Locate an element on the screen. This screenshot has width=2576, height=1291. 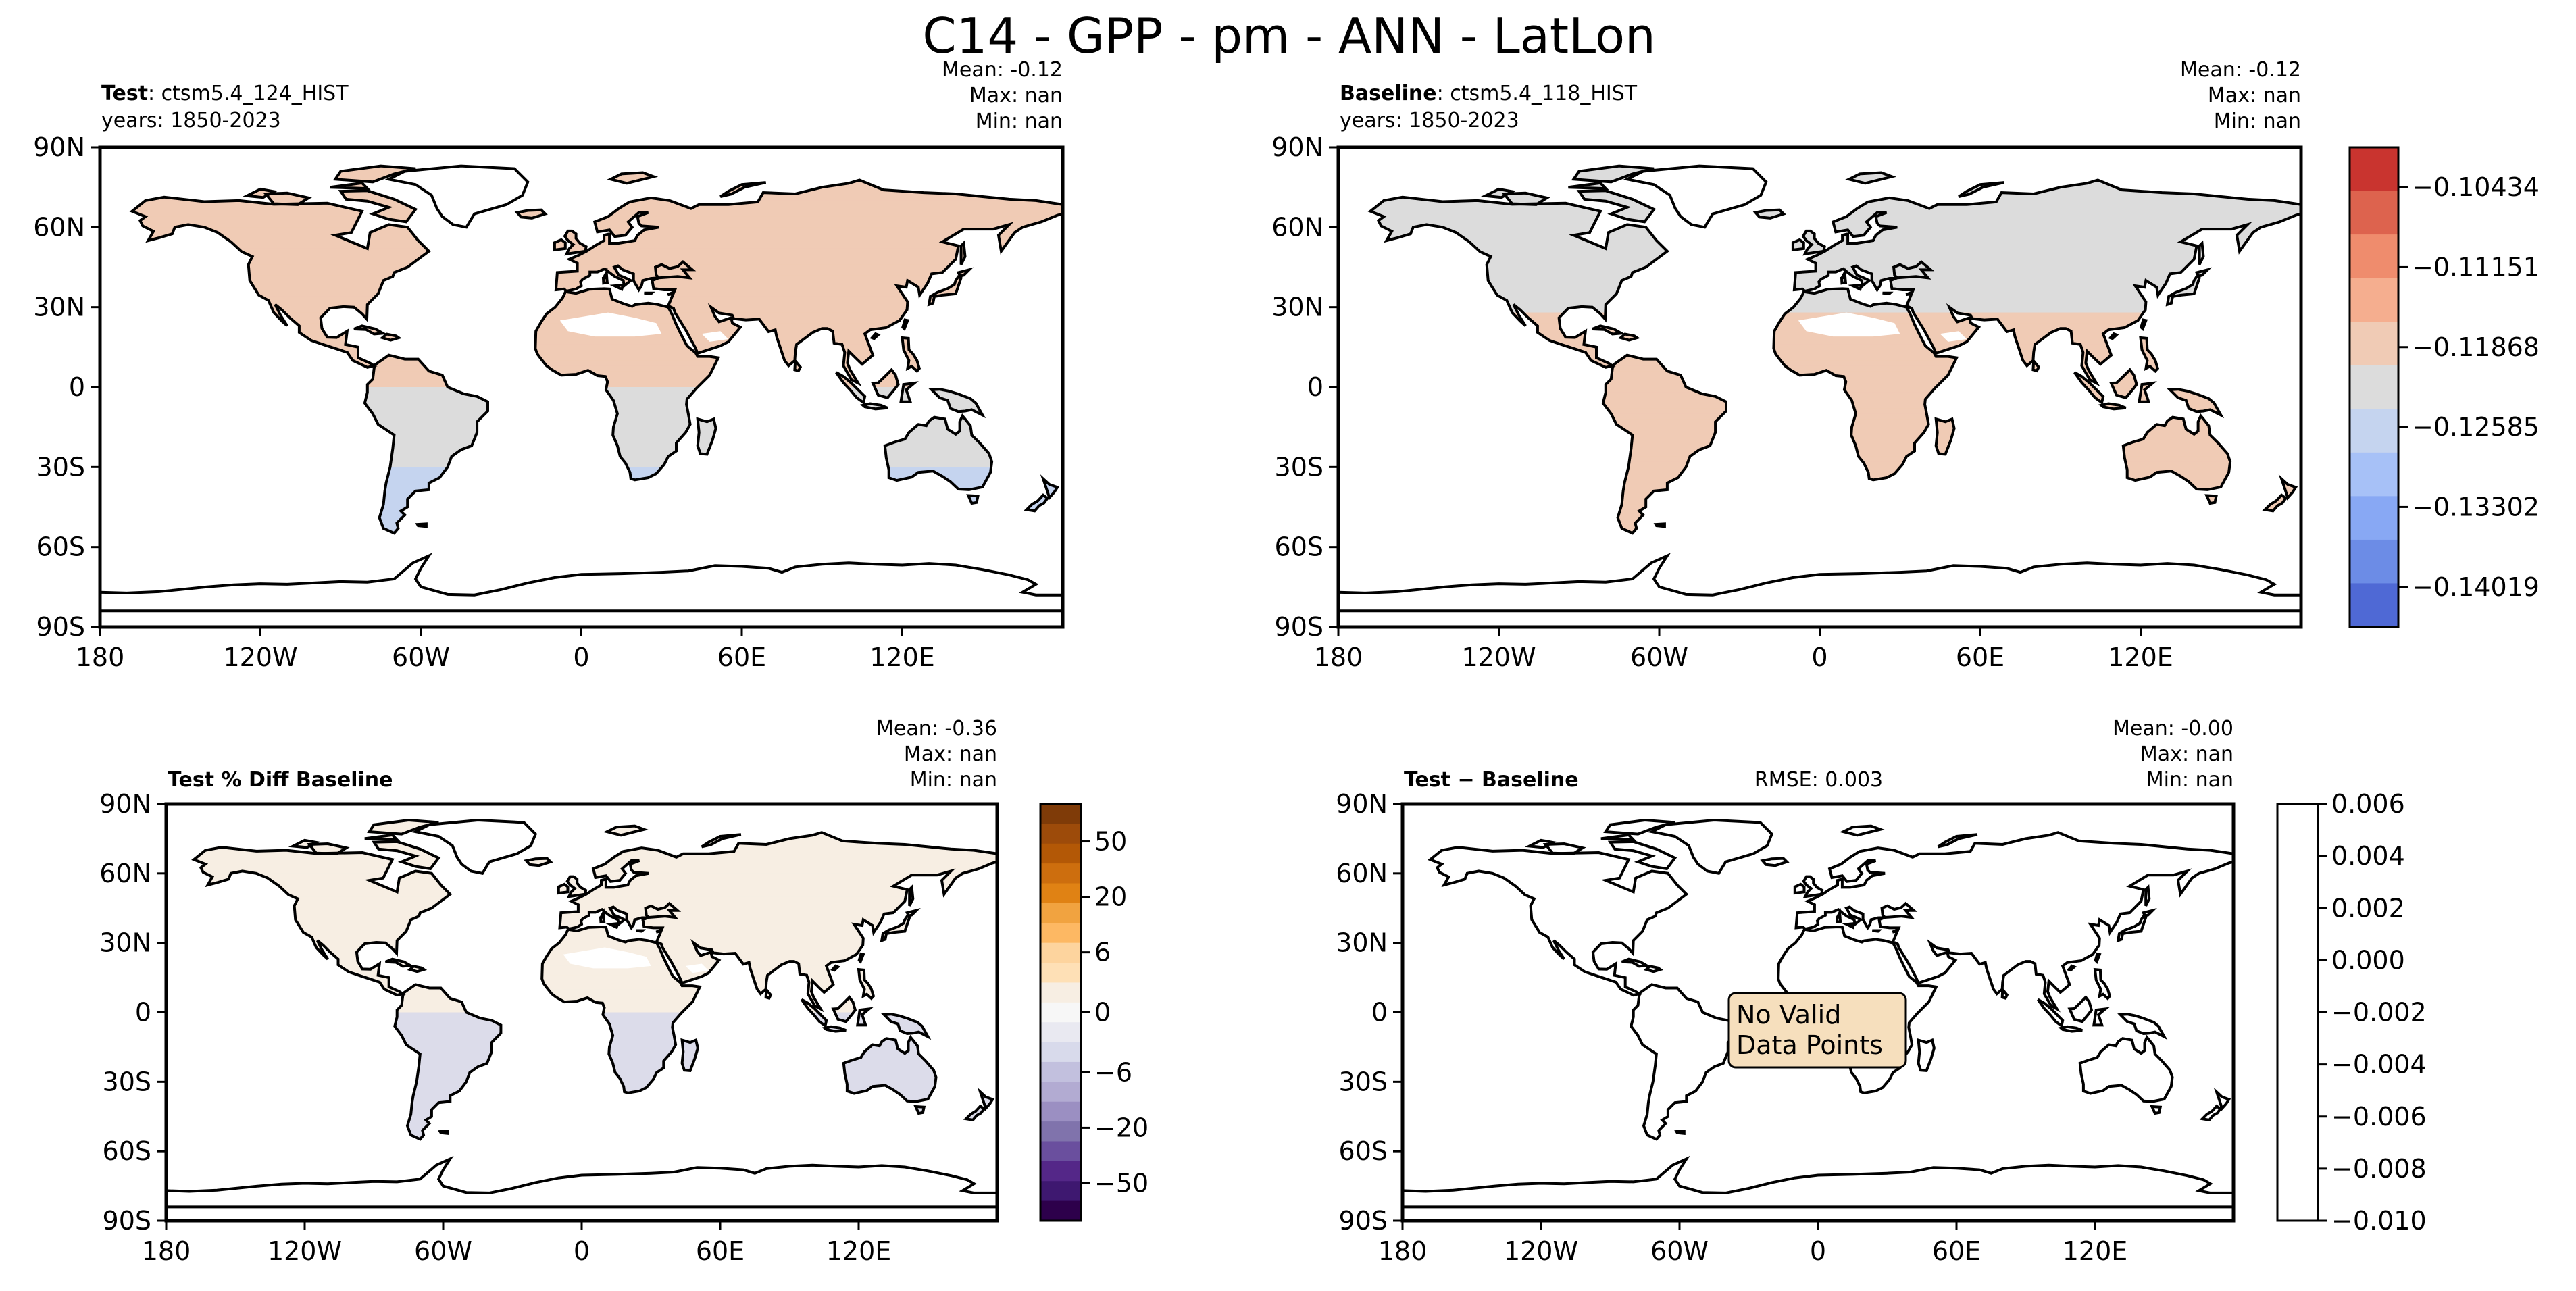
lat-tick-label: 90N is located at coordinates (1297, 147).